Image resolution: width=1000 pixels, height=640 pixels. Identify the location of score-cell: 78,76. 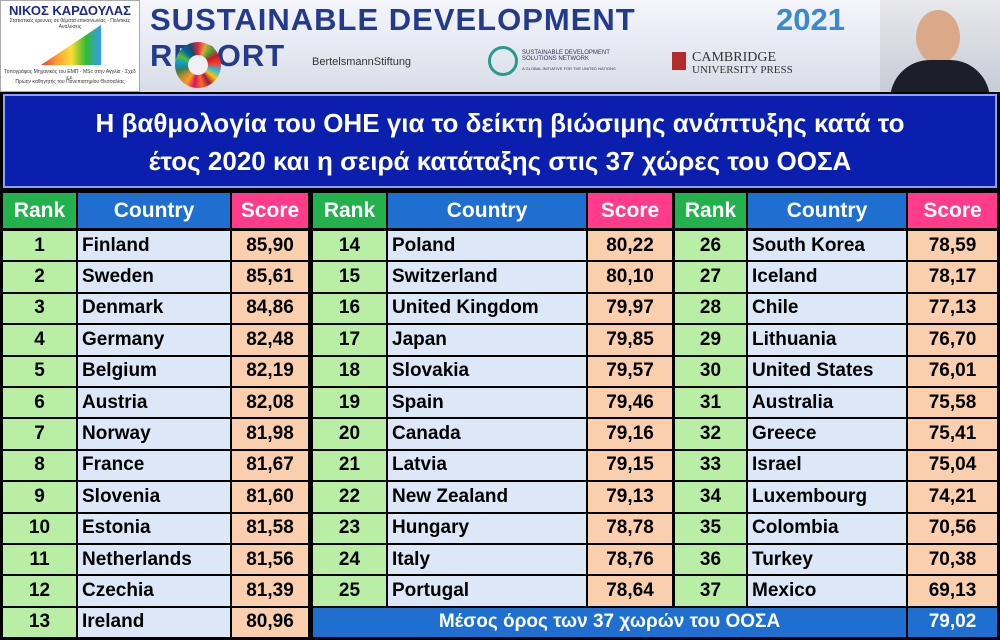
(630, 560).